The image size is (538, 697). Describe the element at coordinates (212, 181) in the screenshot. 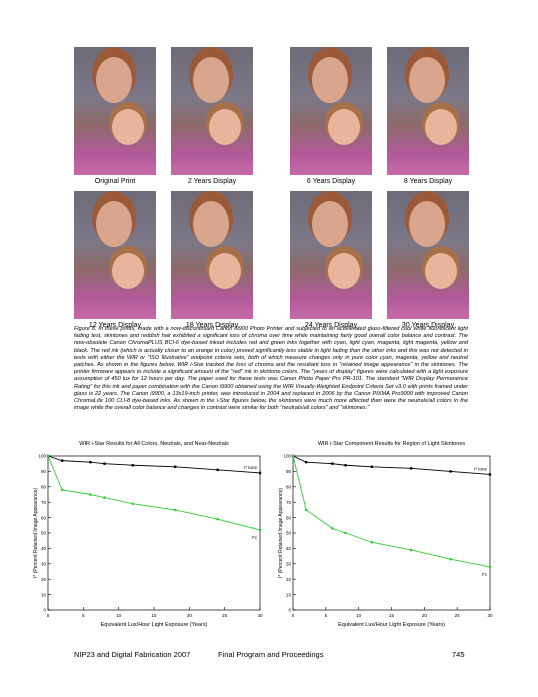

I see `photo-caption: 2 Years Display` at that location.